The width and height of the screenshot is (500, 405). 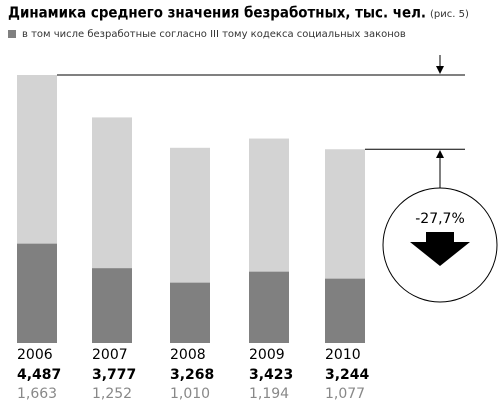 What do you see at coordinates (37, 394) in the screenshot?
I see `value-label: 1,663` at bounding box center [37, 394].